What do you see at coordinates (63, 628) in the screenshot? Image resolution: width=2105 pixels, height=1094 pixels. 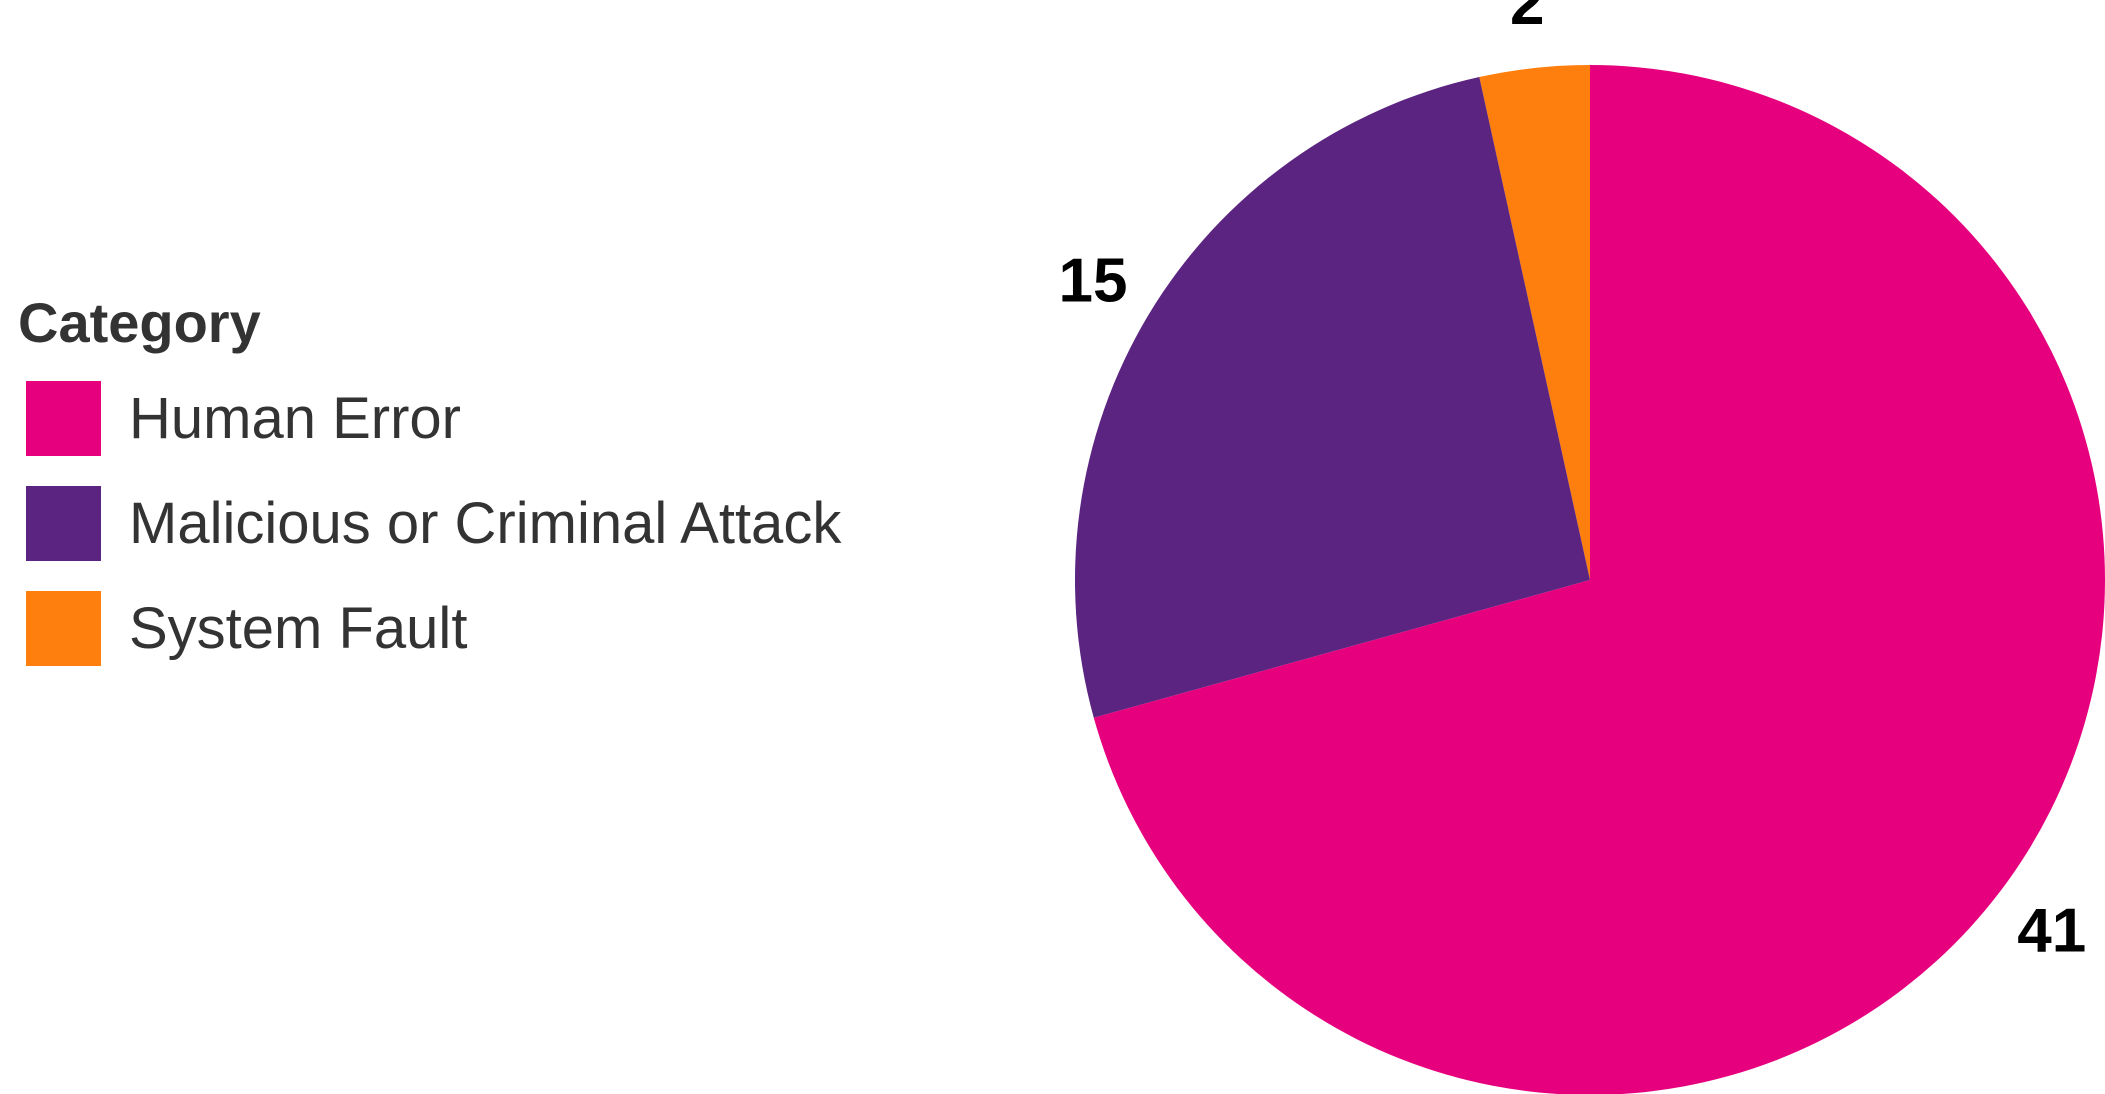 I see `legend-swatch-system-fault` at bounding box center [63, 628].